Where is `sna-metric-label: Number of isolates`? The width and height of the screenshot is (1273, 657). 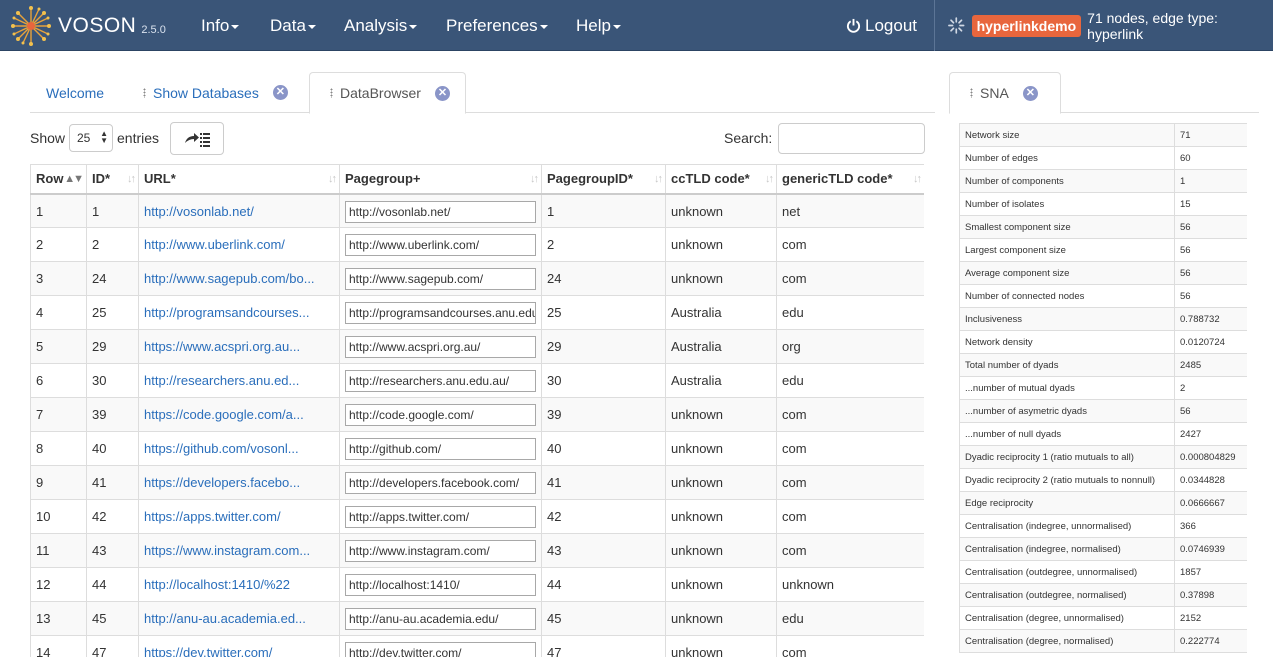 sna-metric-label: Number of isolates is located at coordinates (1067, 204).